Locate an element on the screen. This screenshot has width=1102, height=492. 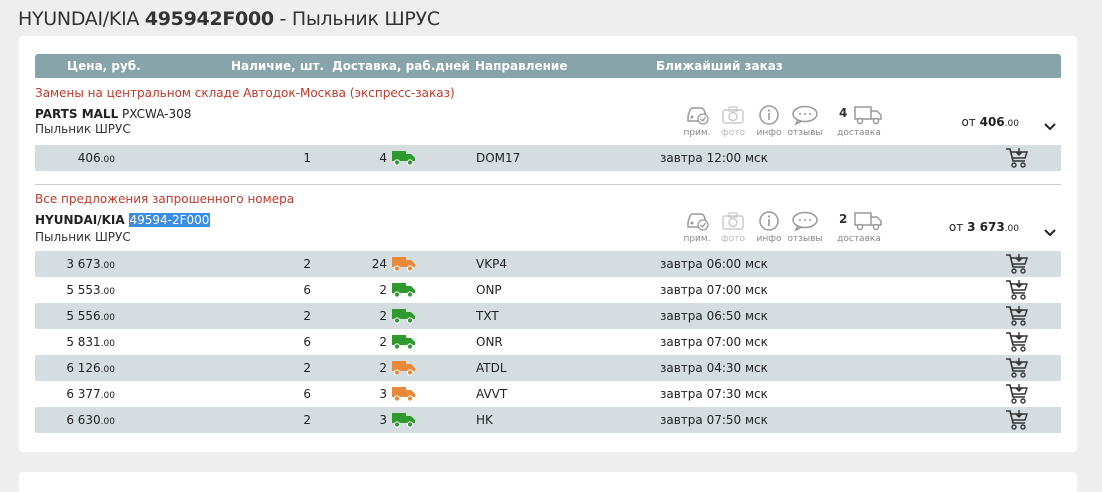
title-part-number: 495942F000 is located at coordinates (209, 19).